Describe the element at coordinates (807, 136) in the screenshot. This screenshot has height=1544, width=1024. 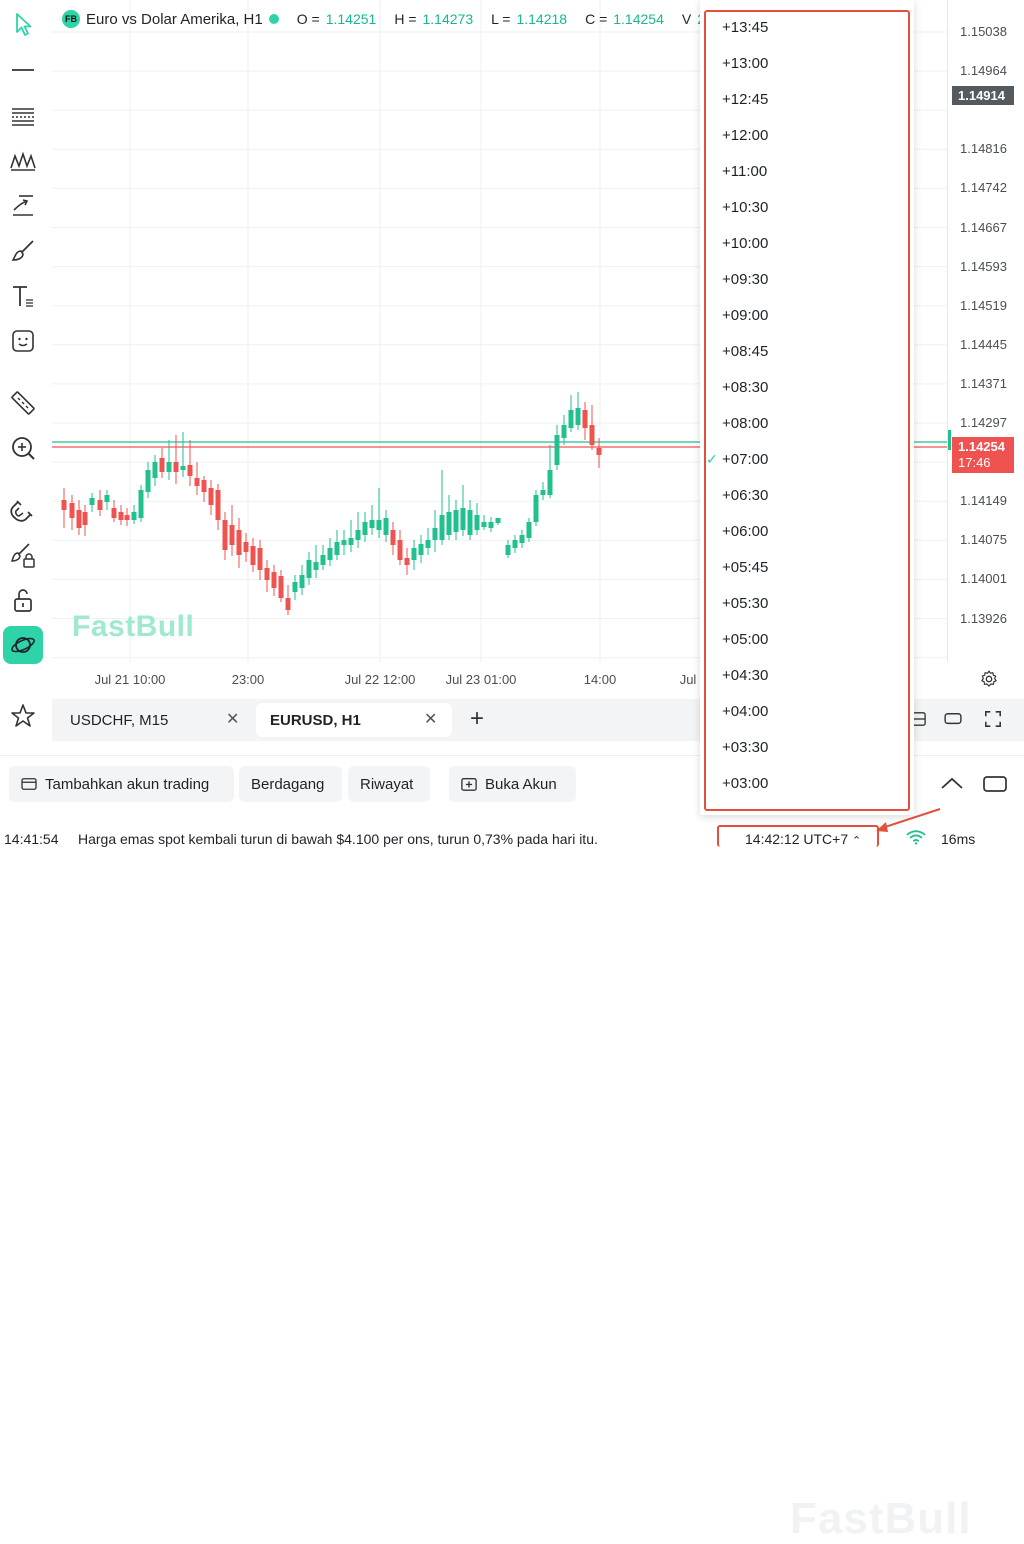
I see `timezone-option: +12:00` at that location.